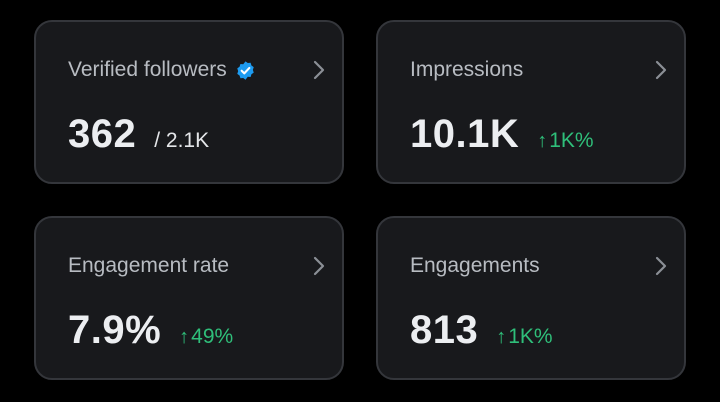 The width and height of the screenshot is (720, 402). I want to click on card-title-row: Verified followers, so click(162, 70).